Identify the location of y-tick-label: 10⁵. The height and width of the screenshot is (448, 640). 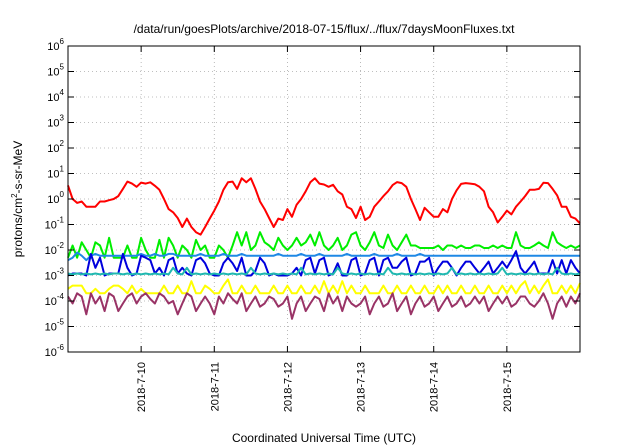
(55, 71).